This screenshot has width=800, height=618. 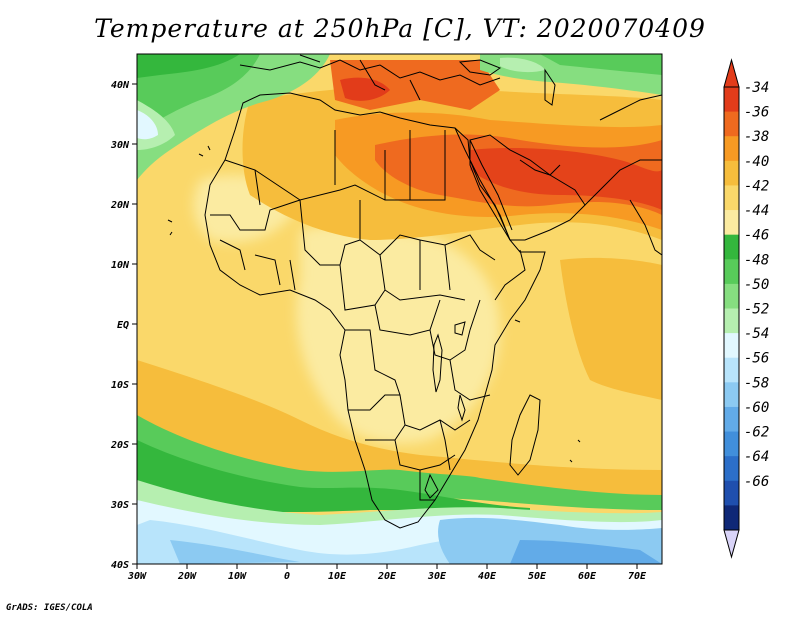 What do you see at coordinates (187, 576) in the screenshot?
I see `x-tick-label: 20W` at bounding box center [187, 576].